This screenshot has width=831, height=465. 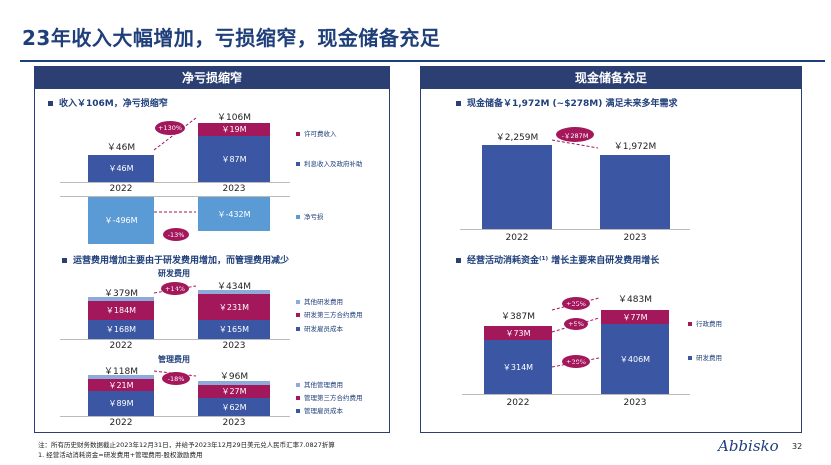 I want to click on bar-license-2023: ￥19M, so click(x=234, y=129).